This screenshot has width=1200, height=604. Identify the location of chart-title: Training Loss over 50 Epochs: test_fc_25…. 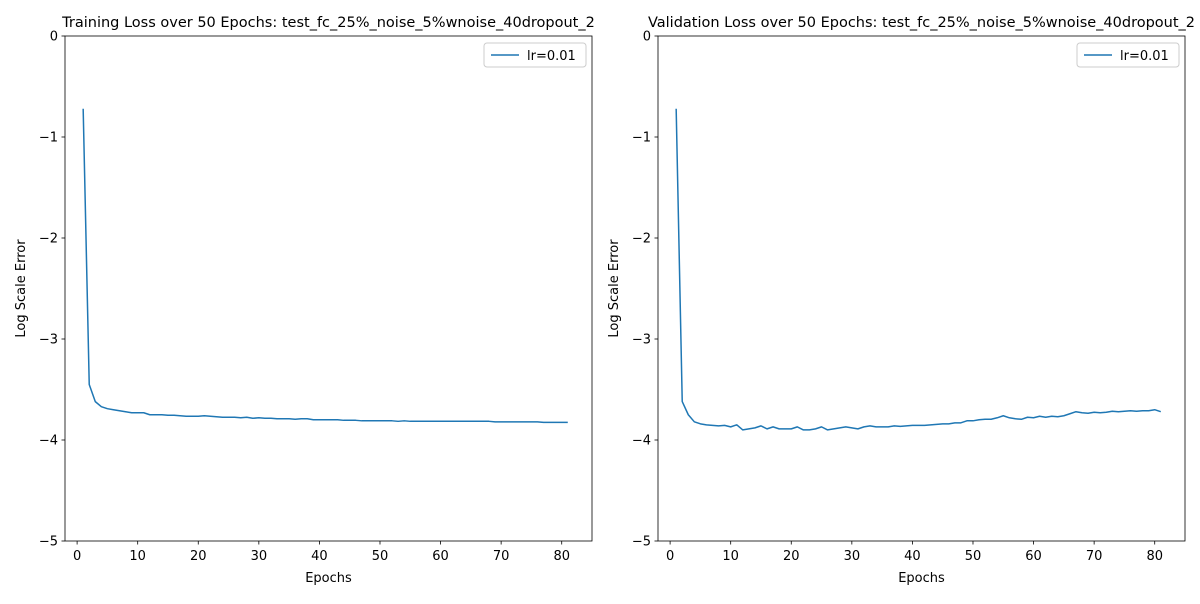
(328, 23).